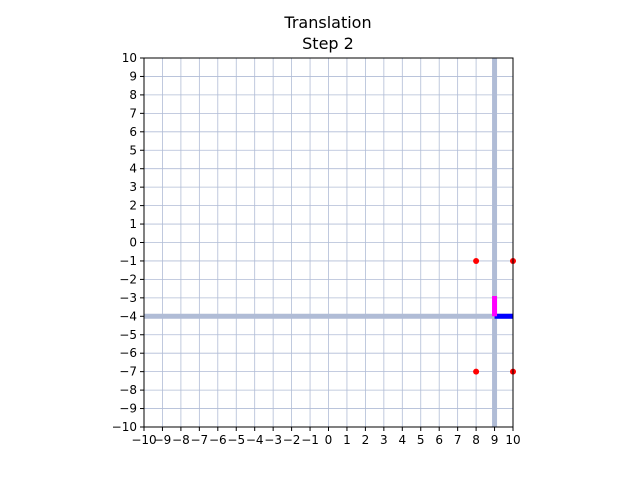 This screenshot has width=640, height=480. What do you see at coordinates (327, 22) in the screenshot?
I see `chart-title: Translation` at bounding box center [327, 22].